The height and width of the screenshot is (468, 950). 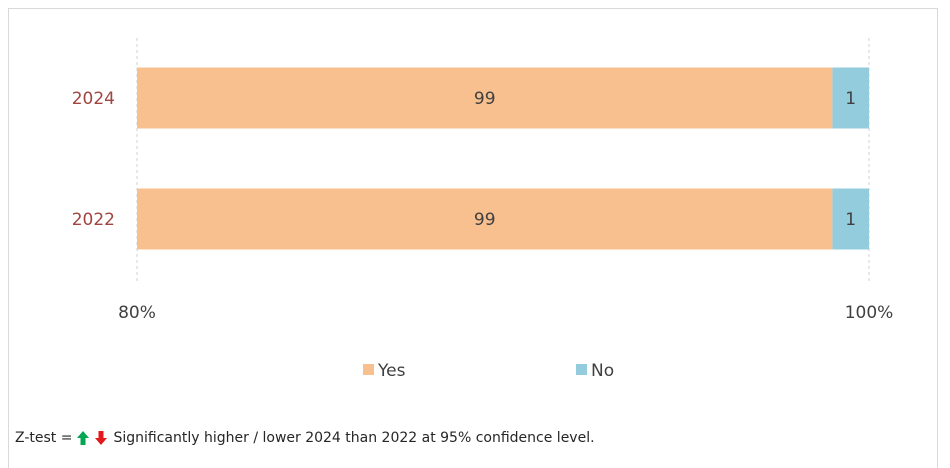 I want to click on bar-yes-2022, so click(x=485, y=219).